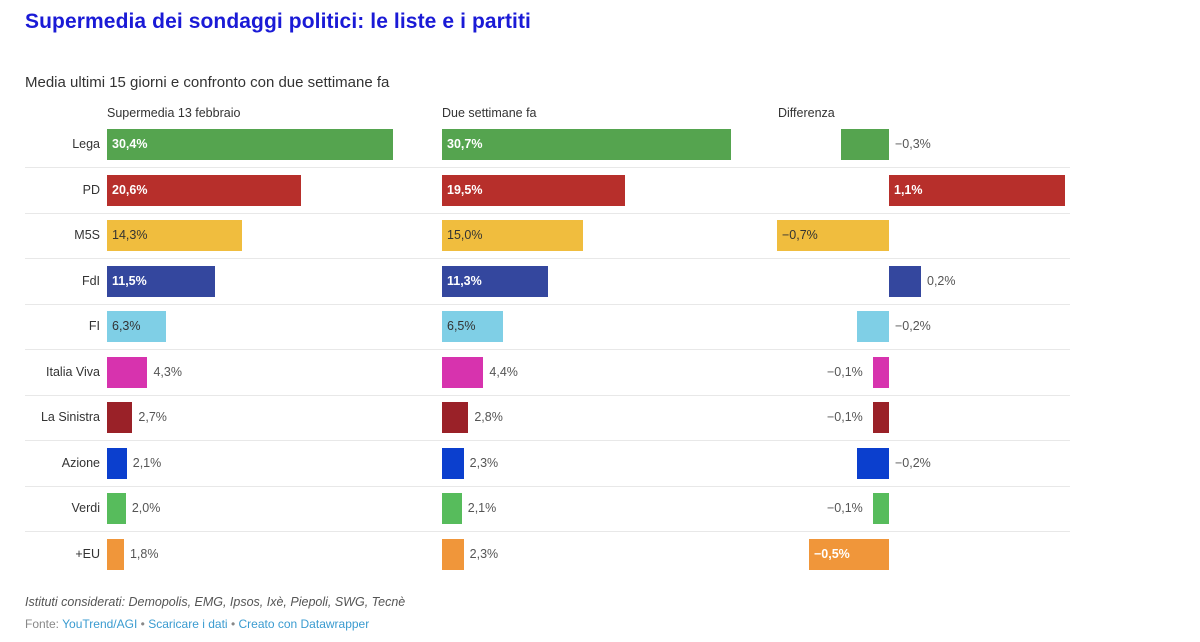 The image size is (1200, 642). I want to click on datawrapper-link: Creato con Datawrapper, so click(304, 624).